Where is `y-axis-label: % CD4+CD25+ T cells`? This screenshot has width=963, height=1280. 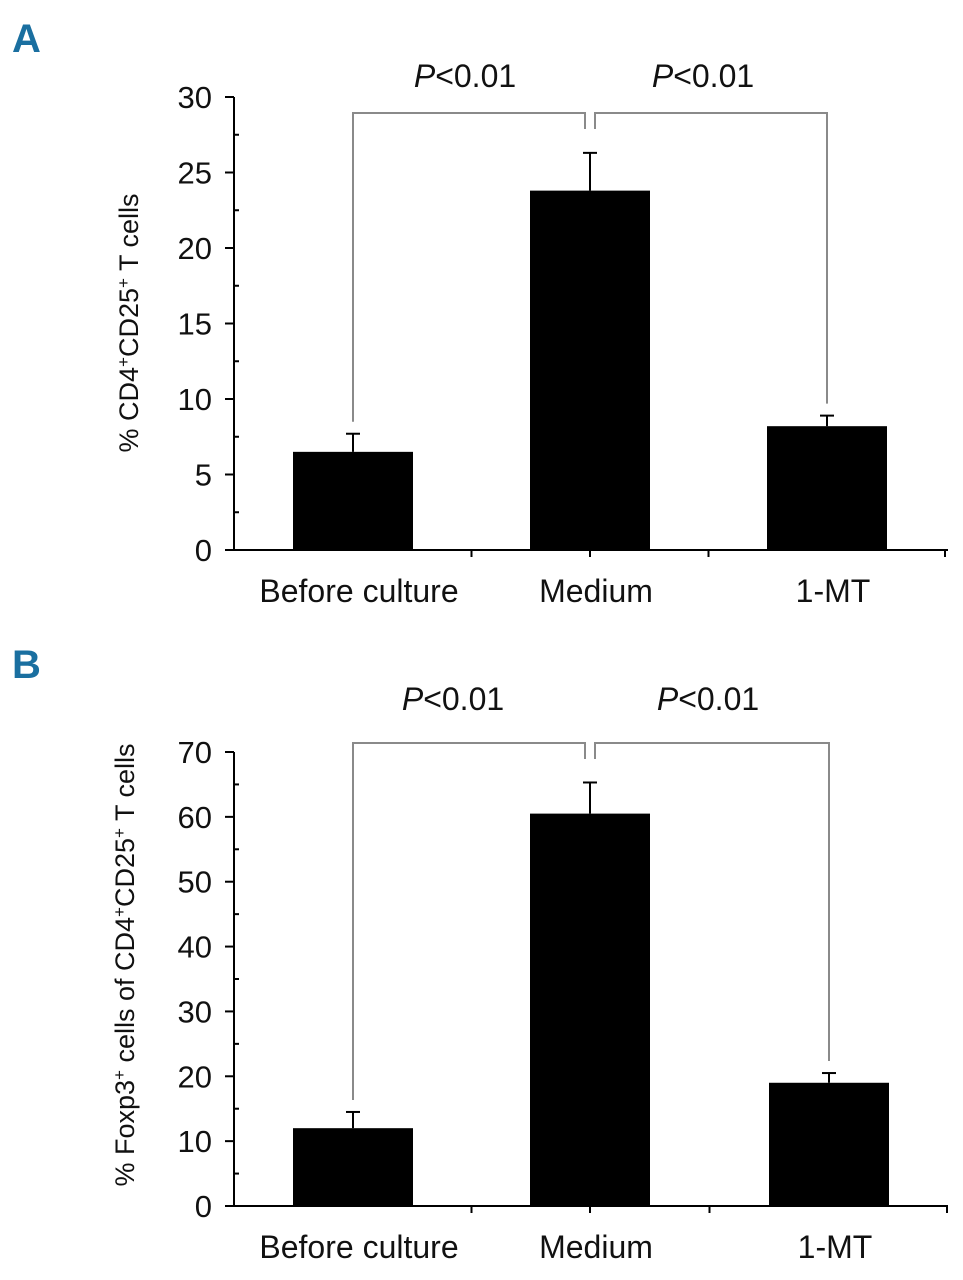
y-axis-label: % CD4+CD25+ T cells is located at coordinates (129, 323).